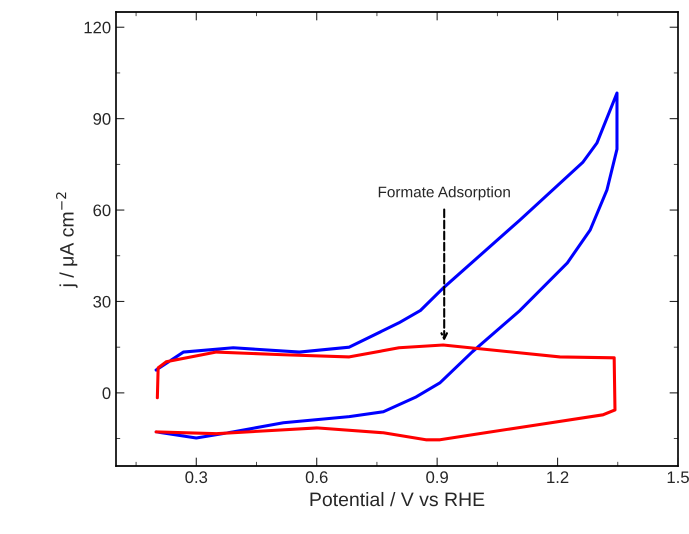 Image resolution: width=689 pixels, height=534 pixels. Describe the element at coordinates (196, 477) in the screenshot. I see `x-tick-label: 0.3` at that location.